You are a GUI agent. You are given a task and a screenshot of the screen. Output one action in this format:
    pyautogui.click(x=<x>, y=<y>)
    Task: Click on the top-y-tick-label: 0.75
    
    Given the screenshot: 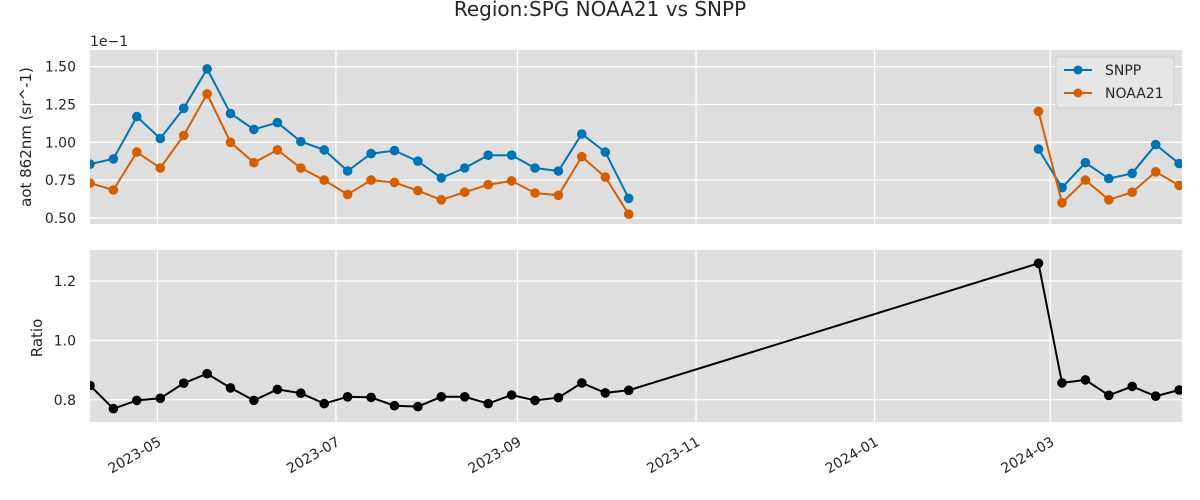 What is the action you would take?
    pyautogui.click(x=60, y=181)
    